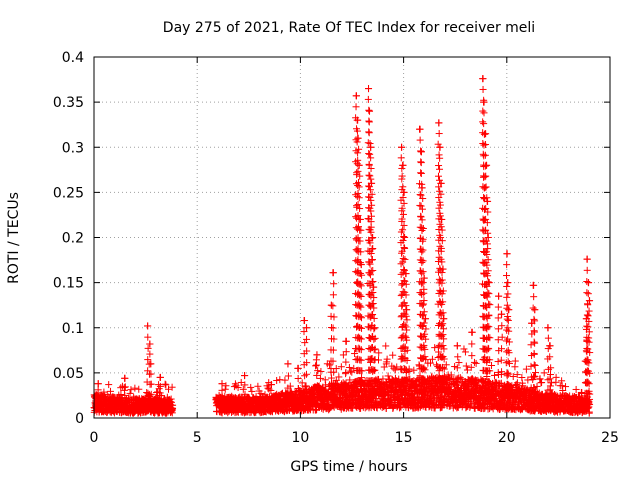 The width and height of the screenshot is (640, 485). I want to click on y-tick-label: 0.1, so click(73, 329).